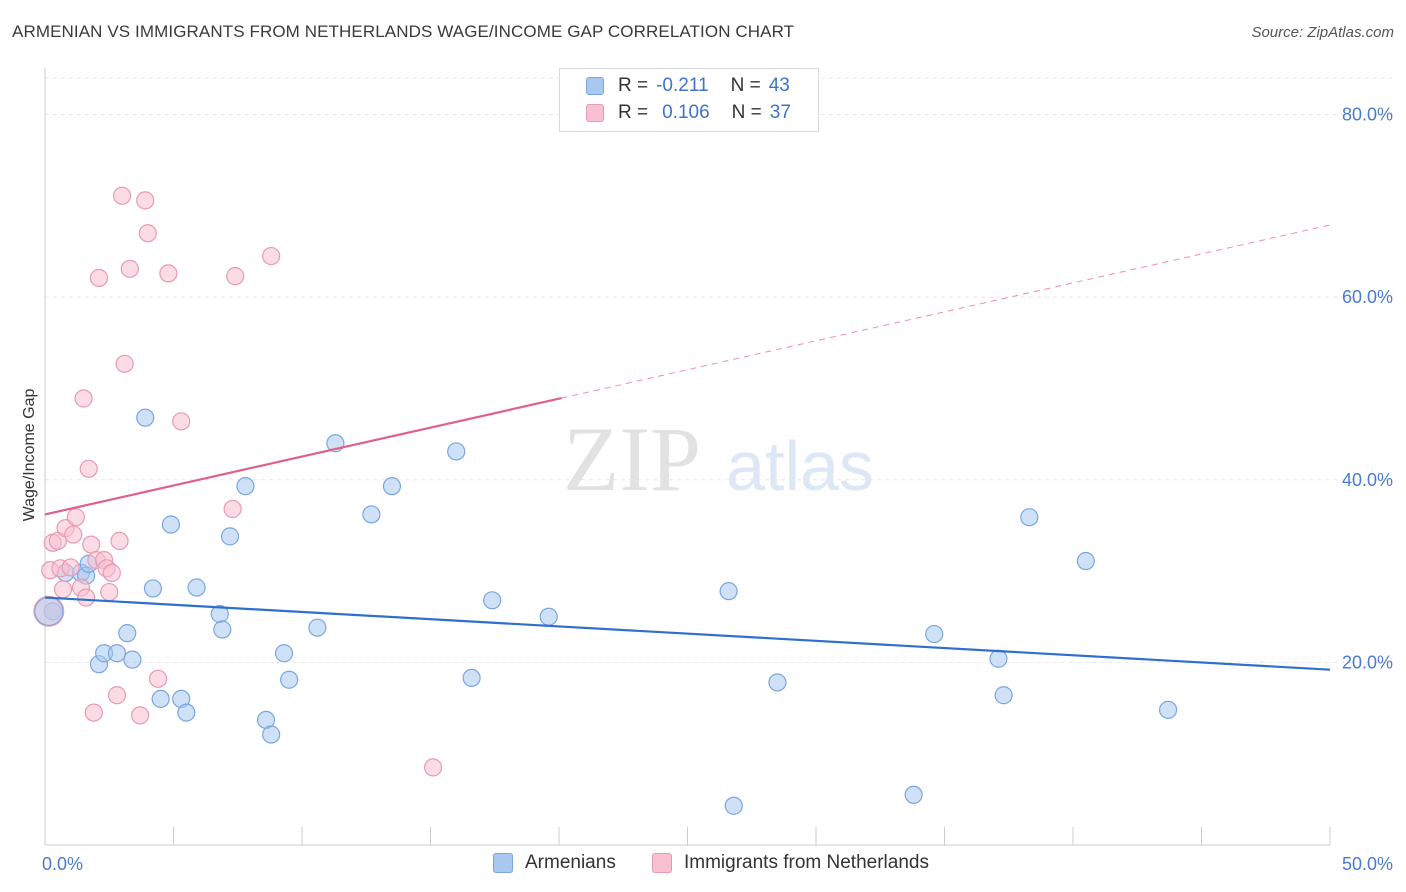  I want to click on y-axis-label: Wage/Income Gap, so click(29, 455).